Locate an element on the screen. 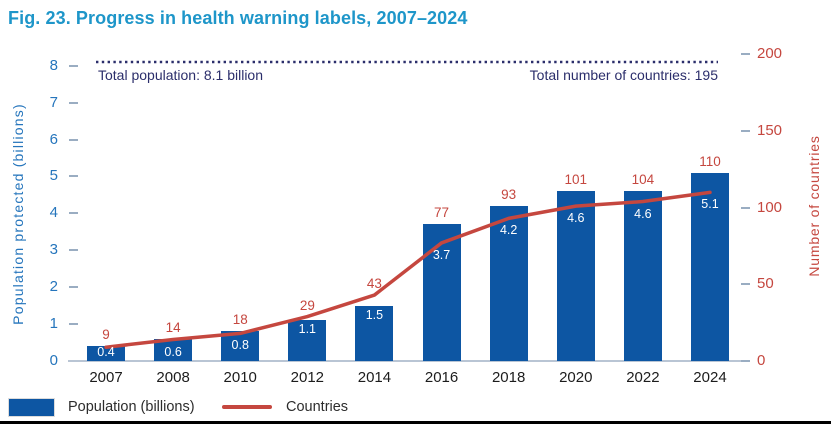 The height and width of the screenshot is (428, 831). countries-value-2010: 18 is located at coordinates (240, 320).